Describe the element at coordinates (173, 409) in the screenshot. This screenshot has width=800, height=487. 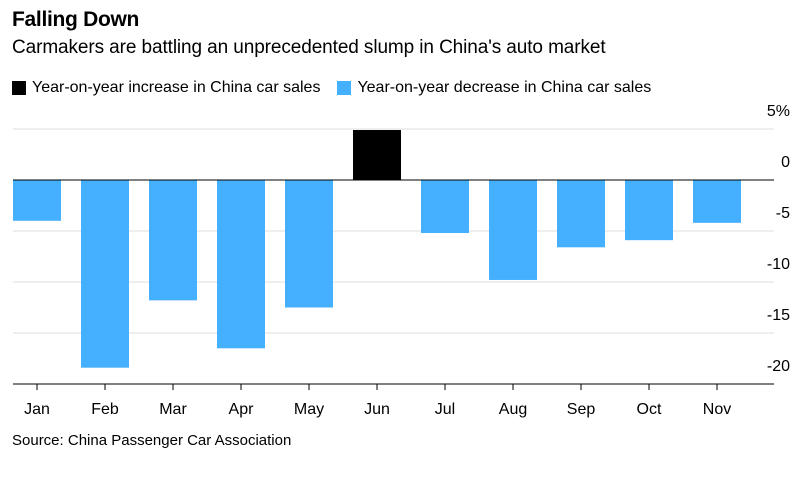
I see `x-tick-label: Mar` at that location.